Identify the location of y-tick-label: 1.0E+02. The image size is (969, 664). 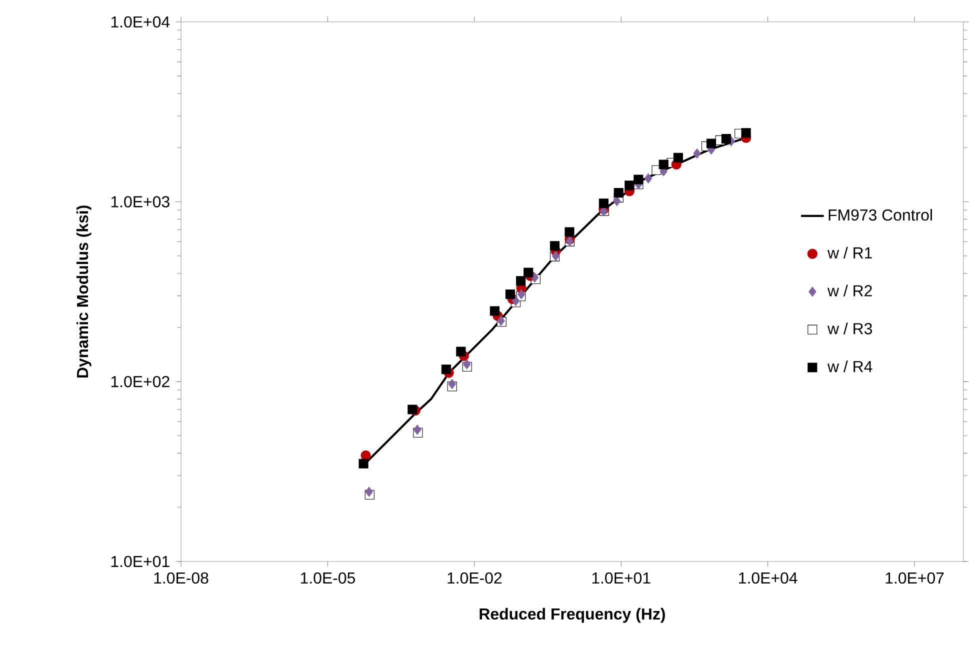
(140, 382).